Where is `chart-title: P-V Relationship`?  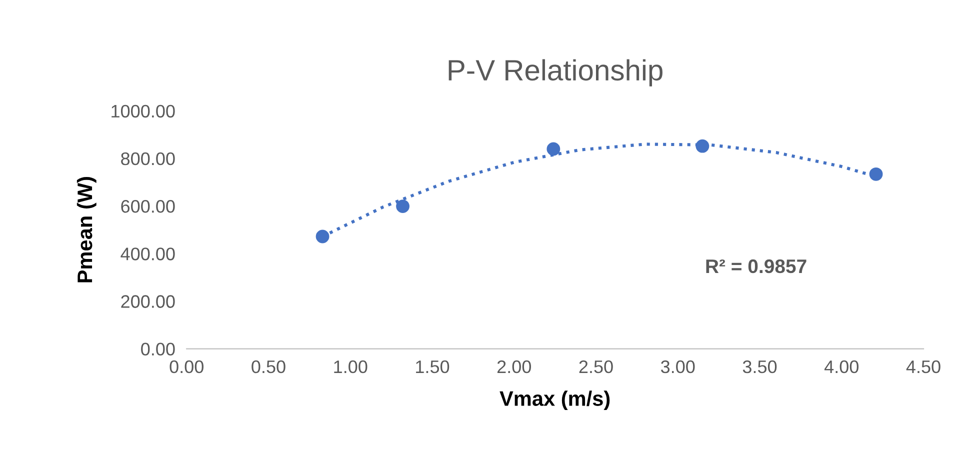
chart-title: P-V Relationship is located at coordinates (555, 72).